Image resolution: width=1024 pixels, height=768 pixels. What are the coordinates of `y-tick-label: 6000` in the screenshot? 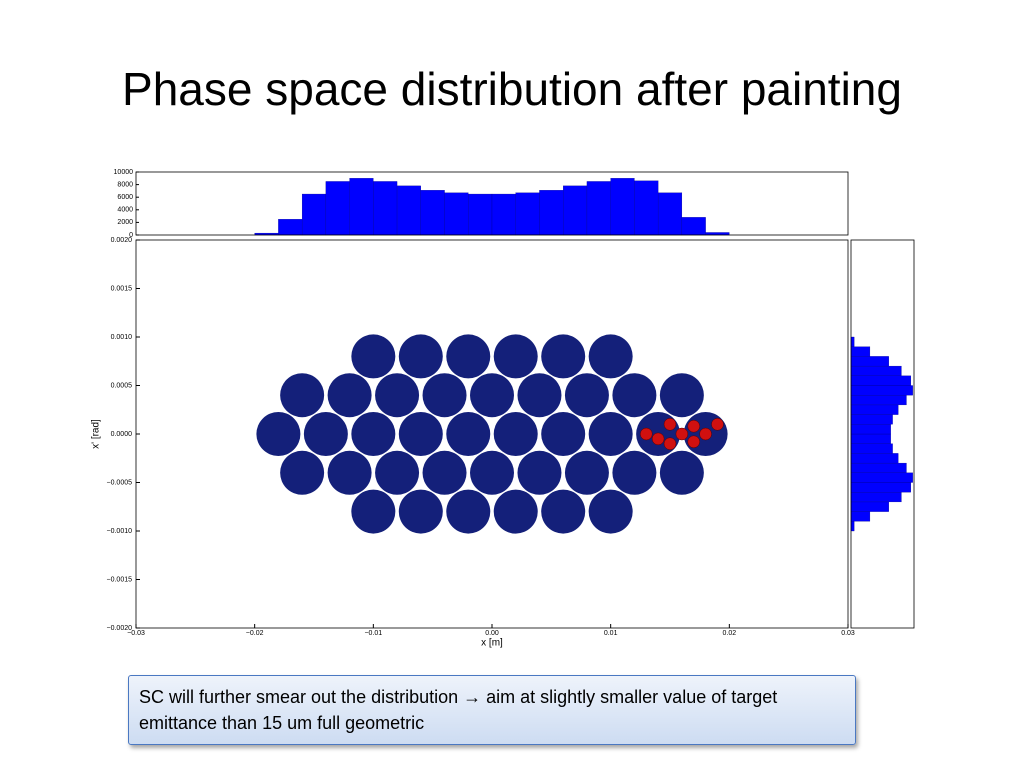 It's located at (125, 197).